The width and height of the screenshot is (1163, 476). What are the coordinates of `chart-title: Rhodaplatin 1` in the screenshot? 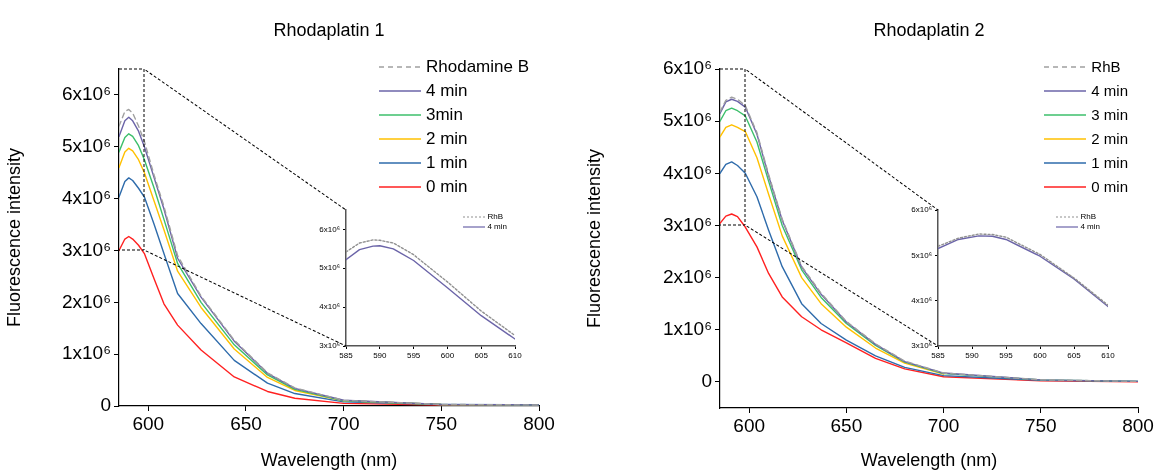 It's located at (329, 30).